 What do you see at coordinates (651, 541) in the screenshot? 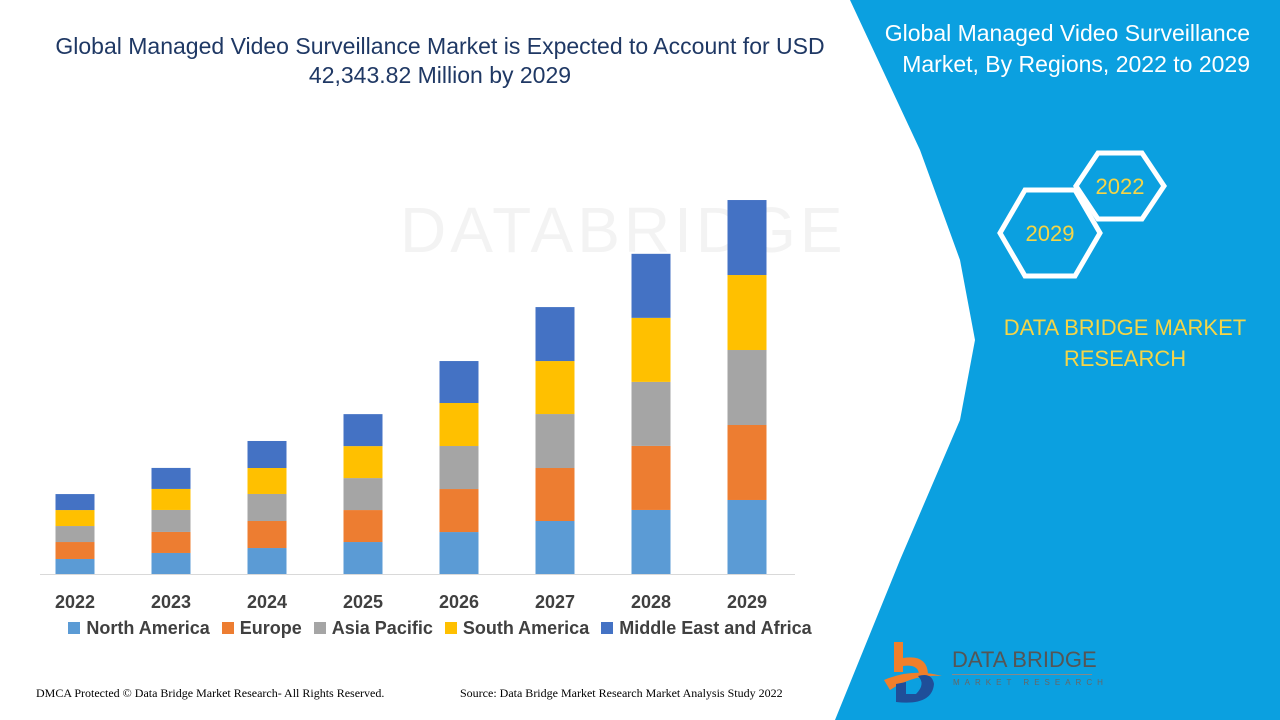
I see `bar-2028-north-america` at bounding box center [651, 541].